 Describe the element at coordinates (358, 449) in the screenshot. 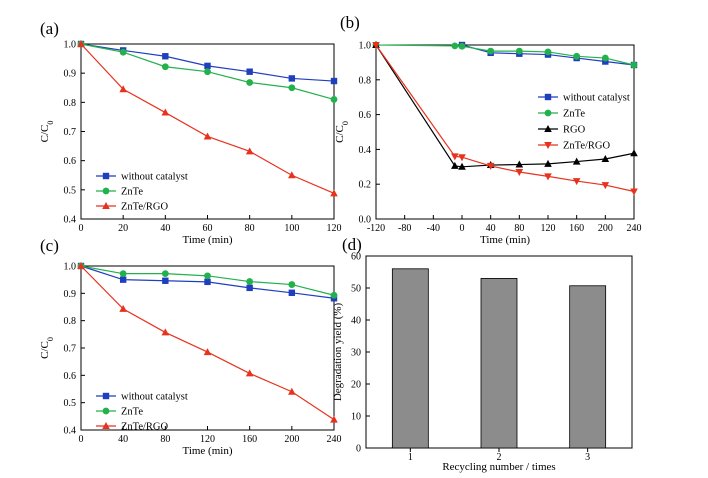

I see `y-tick-label: 0` at that location.